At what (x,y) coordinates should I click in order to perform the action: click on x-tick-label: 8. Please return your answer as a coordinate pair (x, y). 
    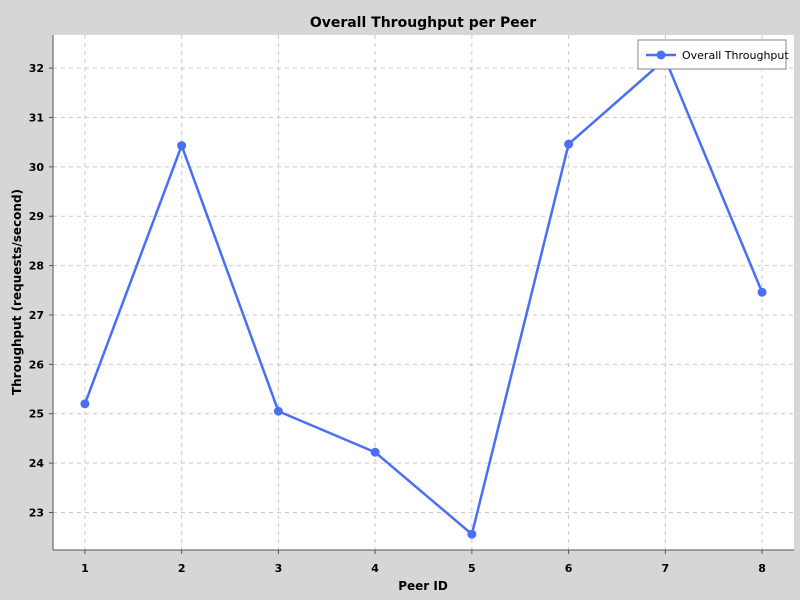
    Looking at the image, I should click on (762, 568).